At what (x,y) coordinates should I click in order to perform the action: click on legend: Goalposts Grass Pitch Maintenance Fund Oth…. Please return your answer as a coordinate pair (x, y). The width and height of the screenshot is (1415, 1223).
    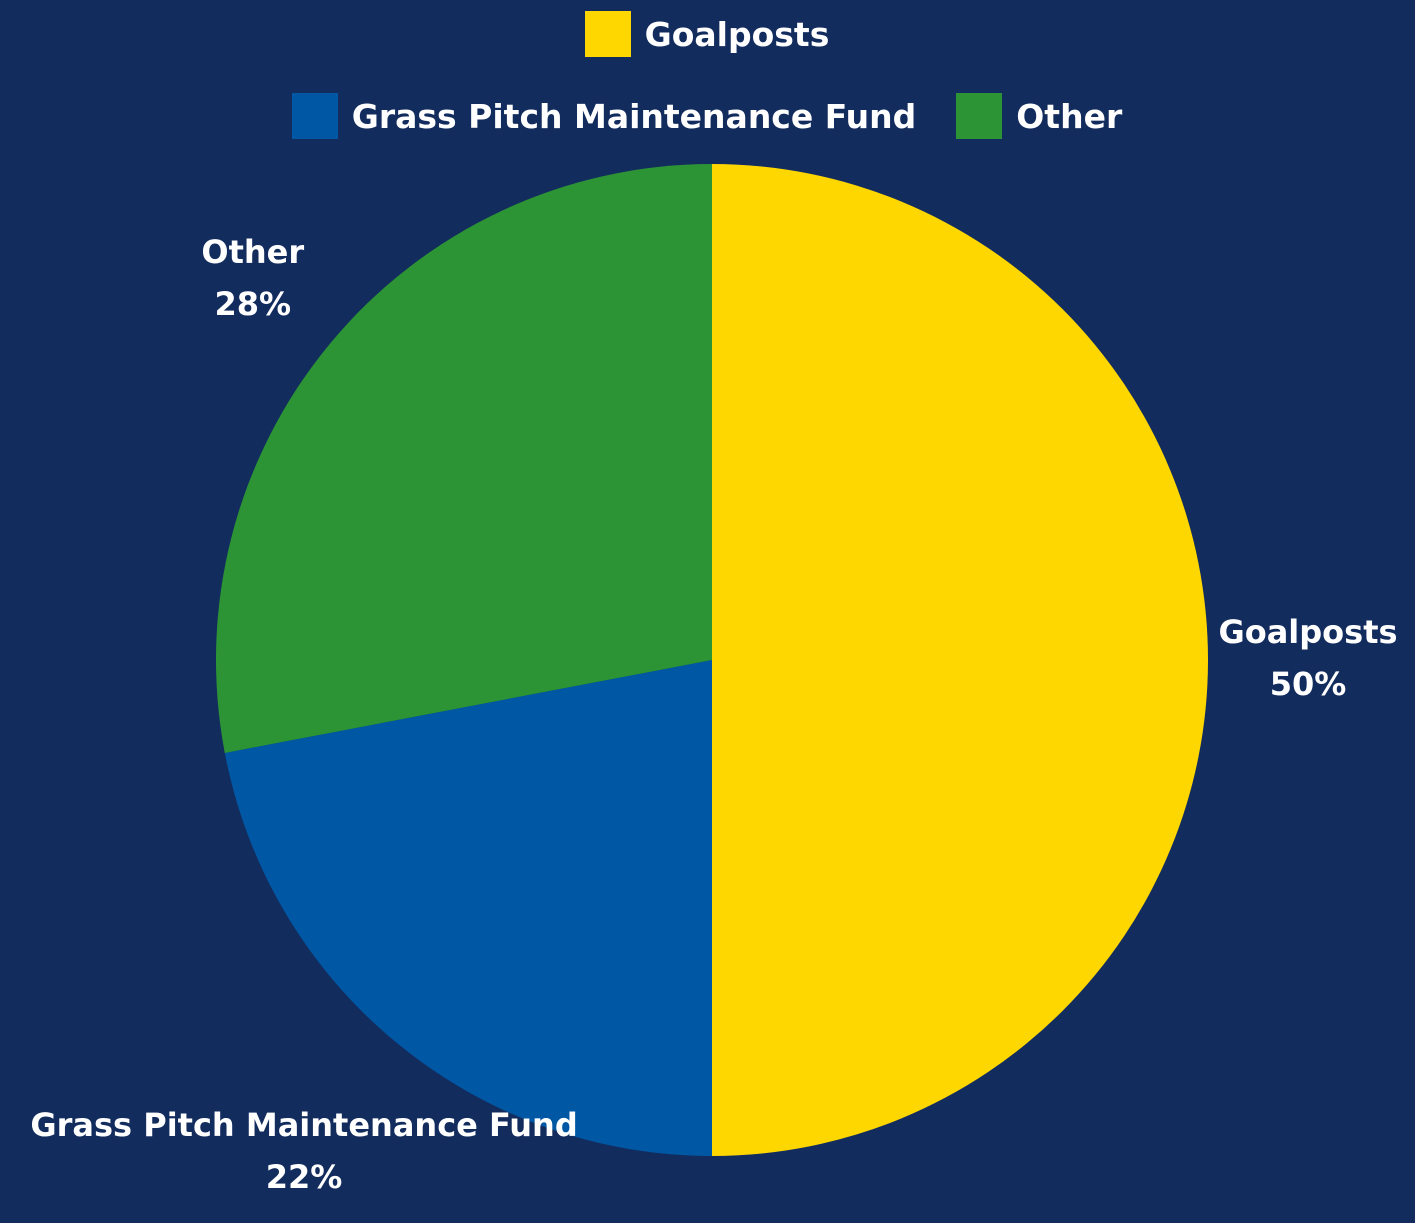
    Looking at the image, I should click on (707, 75).